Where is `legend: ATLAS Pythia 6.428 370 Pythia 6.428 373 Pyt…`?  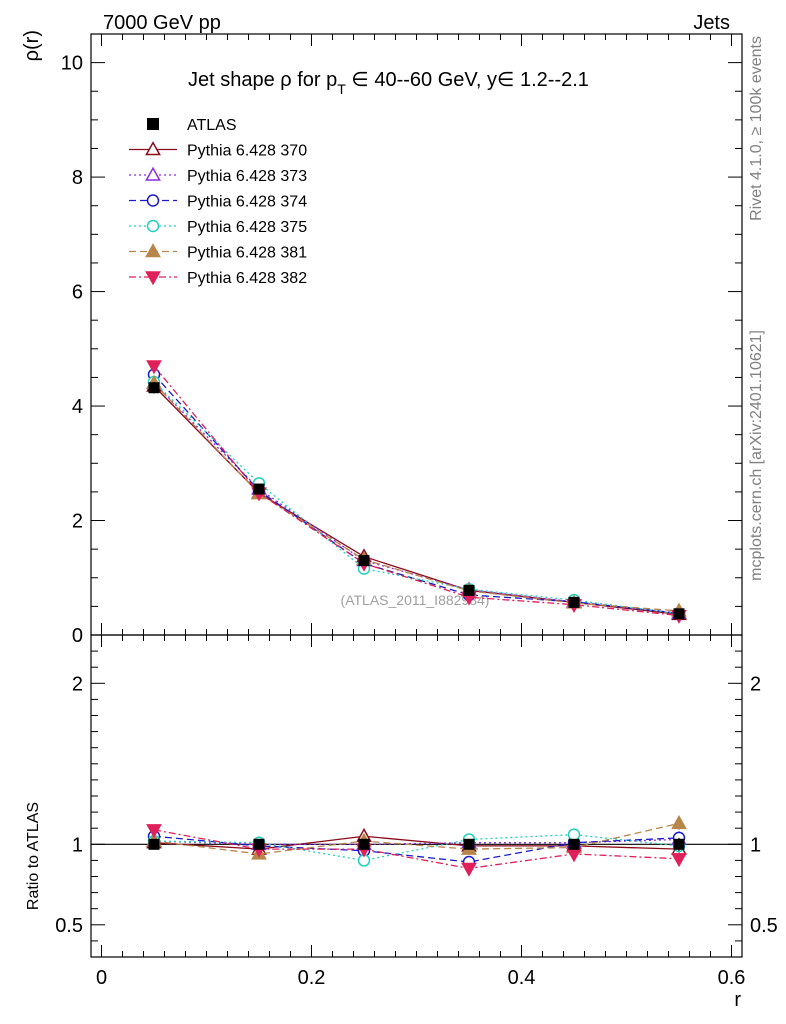 legend: ATLAS Pythia 6.428 370 Pythia 6.428 373 Pyt… is located at coordinates (218, 202).